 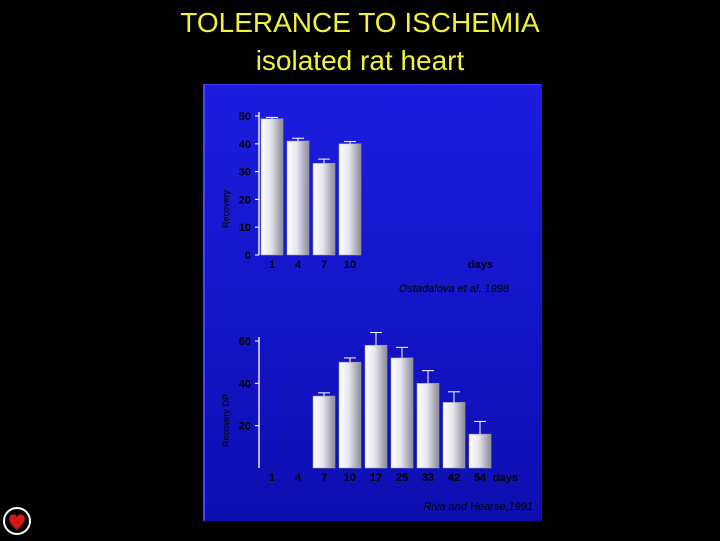 I want to click on y-tick-label: 10, so click(x=245, y=228).